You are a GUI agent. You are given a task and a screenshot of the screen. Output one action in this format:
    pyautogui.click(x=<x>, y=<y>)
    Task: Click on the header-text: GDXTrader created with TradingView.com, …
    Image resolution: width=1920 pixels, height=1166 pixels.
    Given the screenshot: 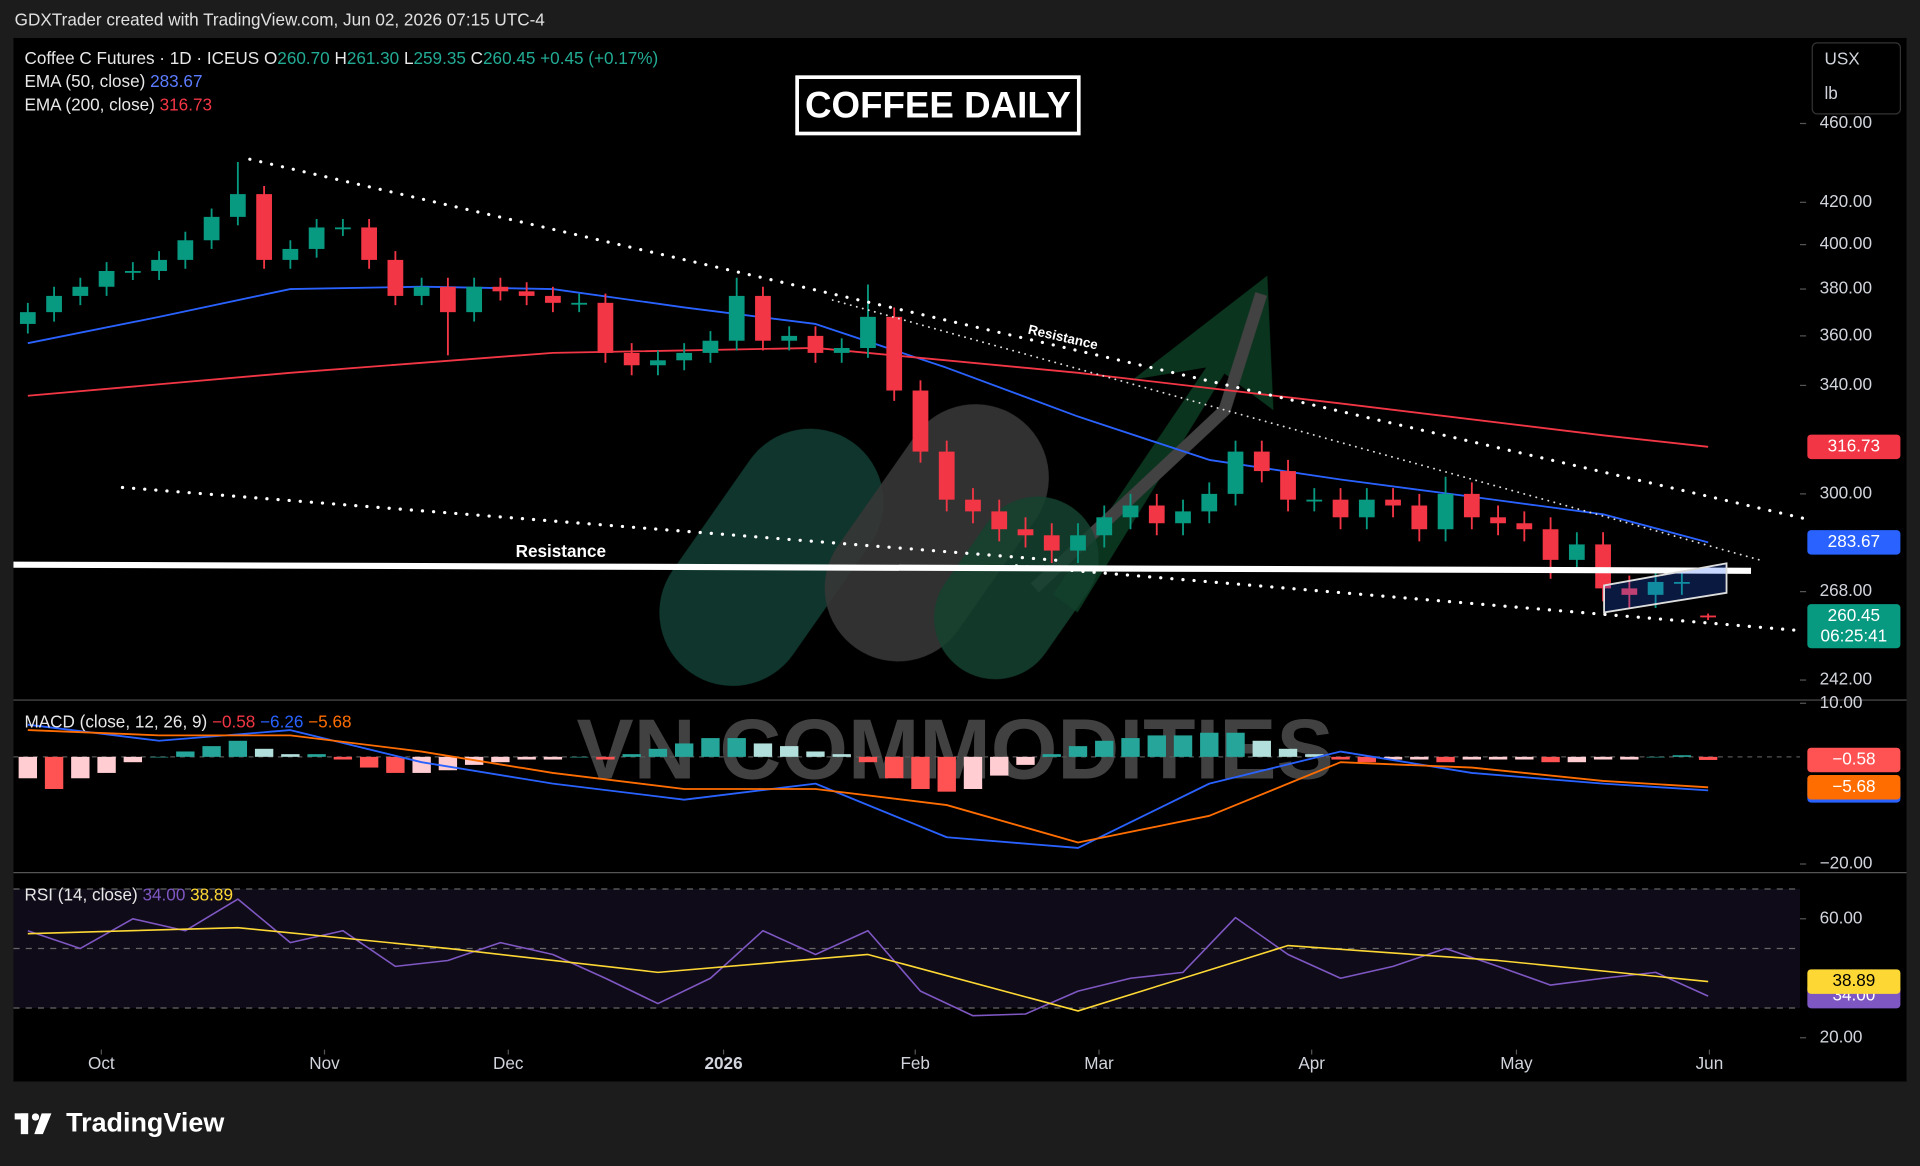 What is the action you would take?
    pyautogui.click(x=280, y=19)
    